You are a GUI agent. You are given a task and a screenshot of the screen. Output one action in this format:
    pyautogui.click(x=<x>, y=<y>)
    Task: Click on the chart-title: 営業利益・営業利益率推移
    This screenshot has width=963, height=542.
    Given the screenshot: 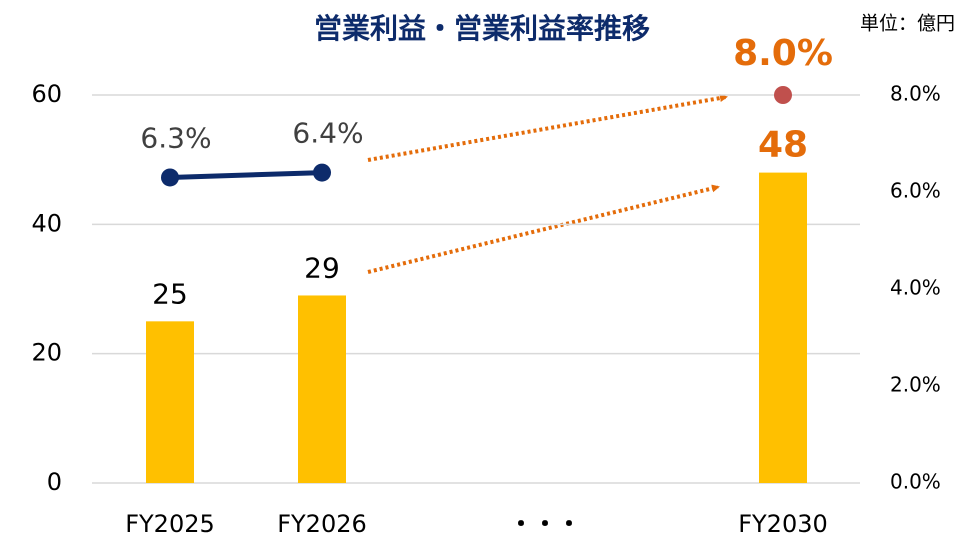 What is the action you would take?
    pyautogui.click(x=482, y=28)
    